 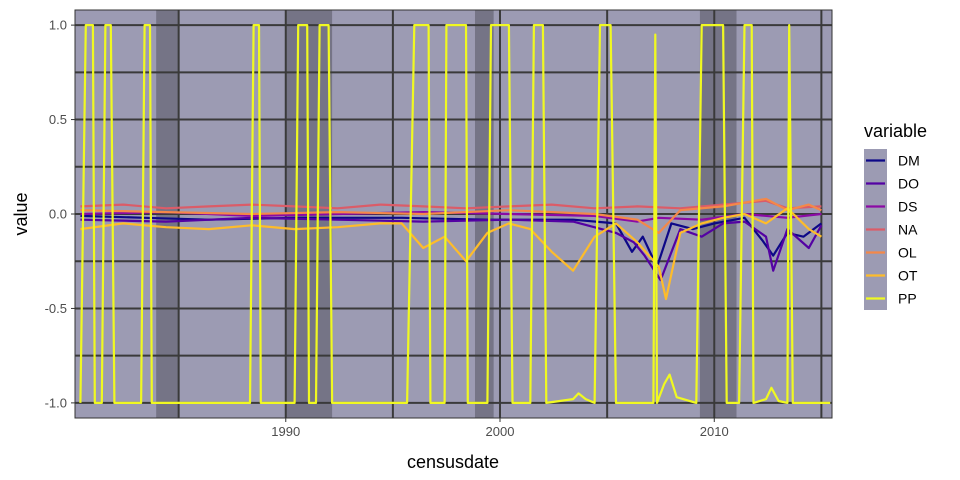 I want to click on legend-label: NA, so click(x=908, y=230).